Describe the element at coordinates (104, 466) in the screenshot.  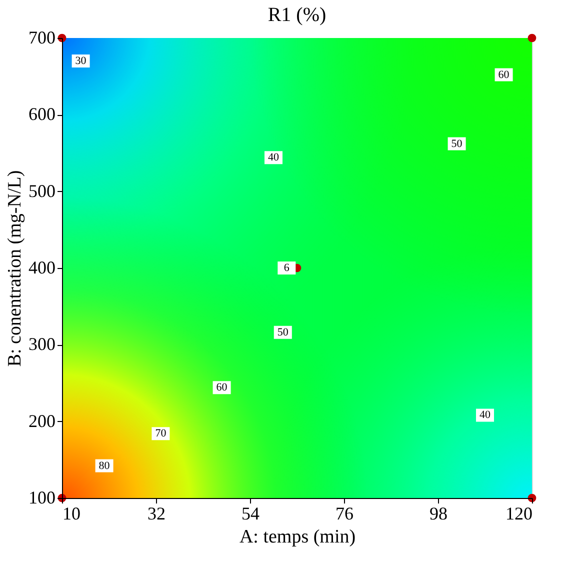
I see `annotation: 80` at that location.